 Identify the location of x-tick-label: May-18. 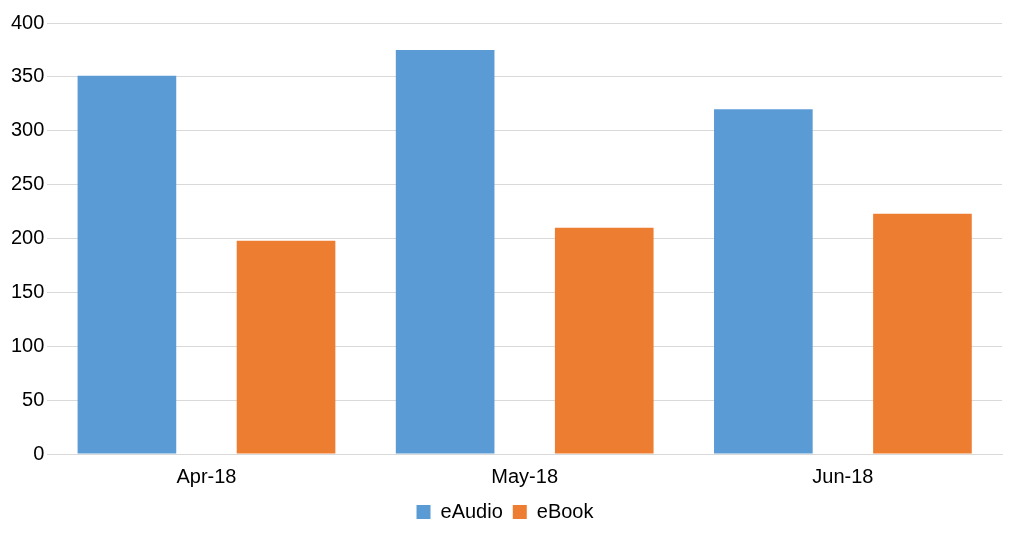
(525, 475).